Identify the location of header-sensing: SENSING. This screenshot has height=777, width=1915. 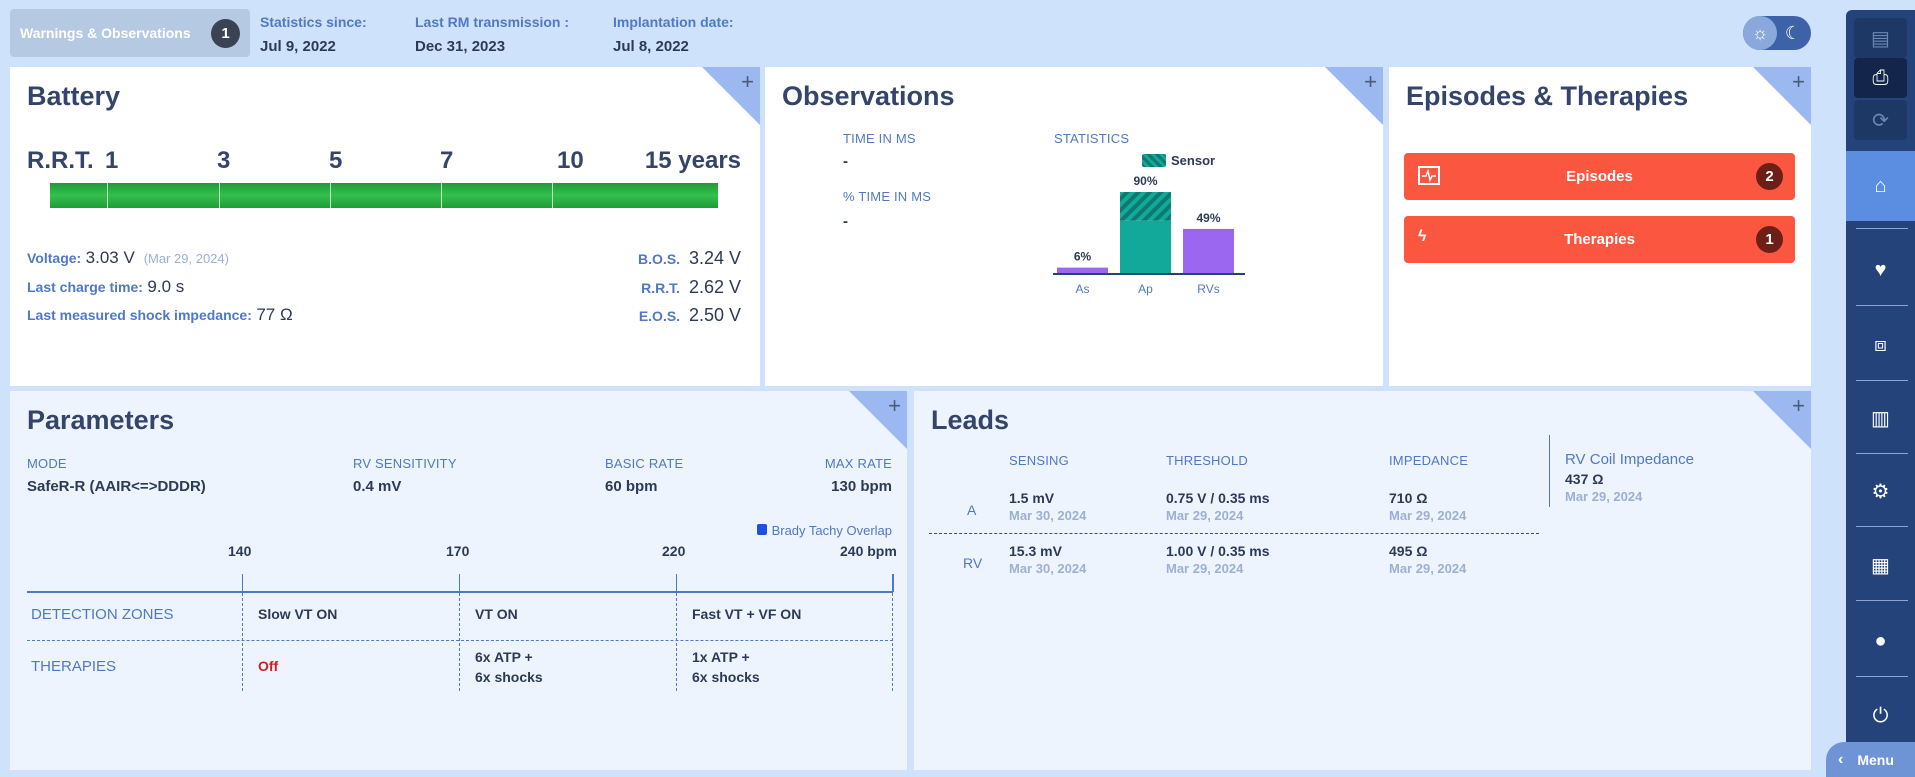
(1039, 460).